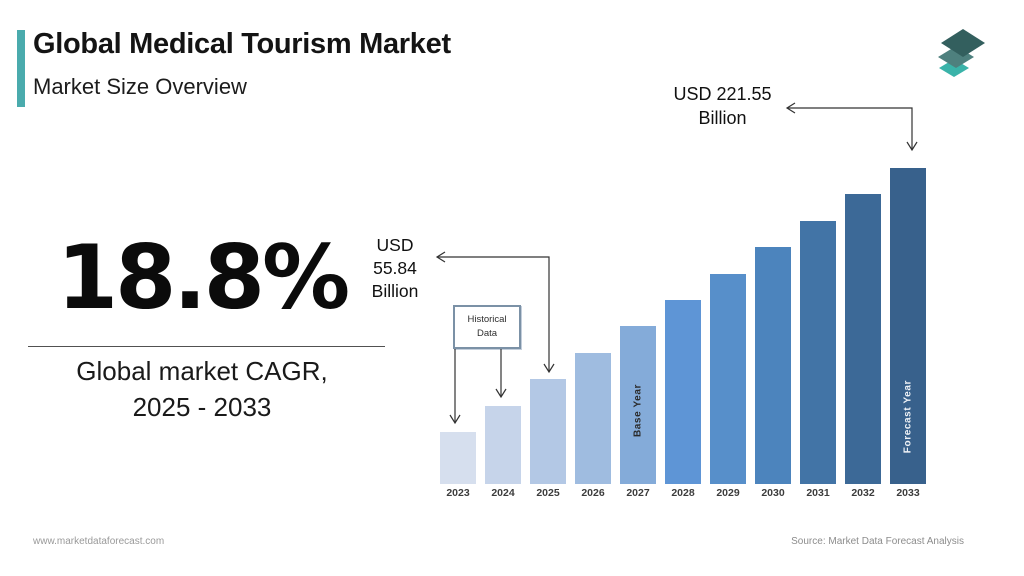 The image size is (1024, 576). Describe the element at coordinates (548, 493) in the screenshot. I see `year-label-2025: 2025` at that location.